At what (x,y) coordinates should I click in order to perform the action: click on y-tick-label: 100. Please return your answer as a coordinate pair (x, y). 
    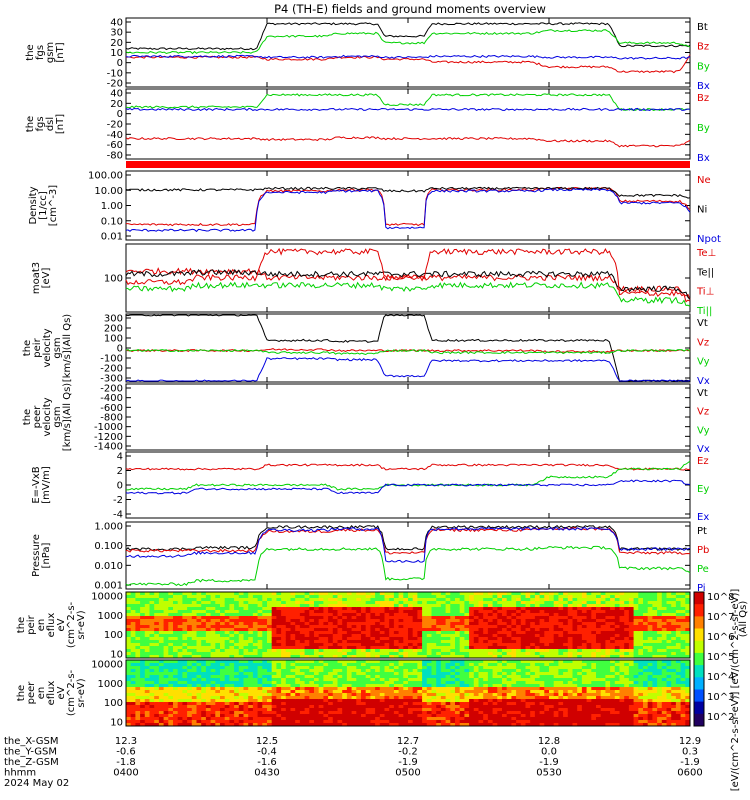
    Looking at the image, I should click on (113, 703).